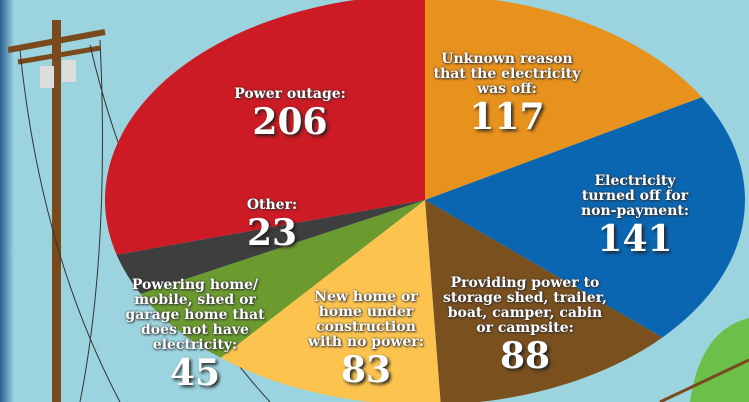 The height and width of the screenshot is (402, 749). Describe the element at coordinates (635, 196) in the screenshot. I see `category-label: Electricity turned off for non-payment:` at that location.